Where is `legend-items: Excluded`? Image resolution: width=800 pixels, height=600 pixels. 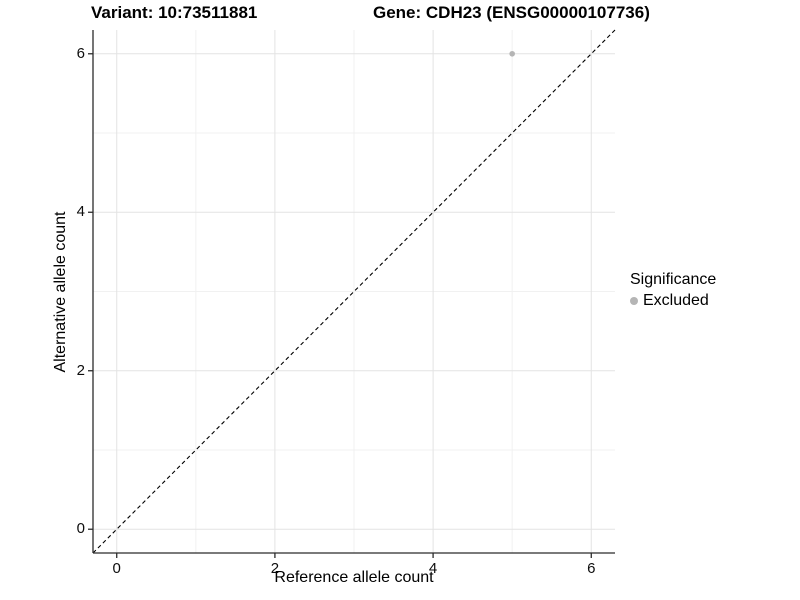
legend-items: Excluded is located at coordinates (673, 301).